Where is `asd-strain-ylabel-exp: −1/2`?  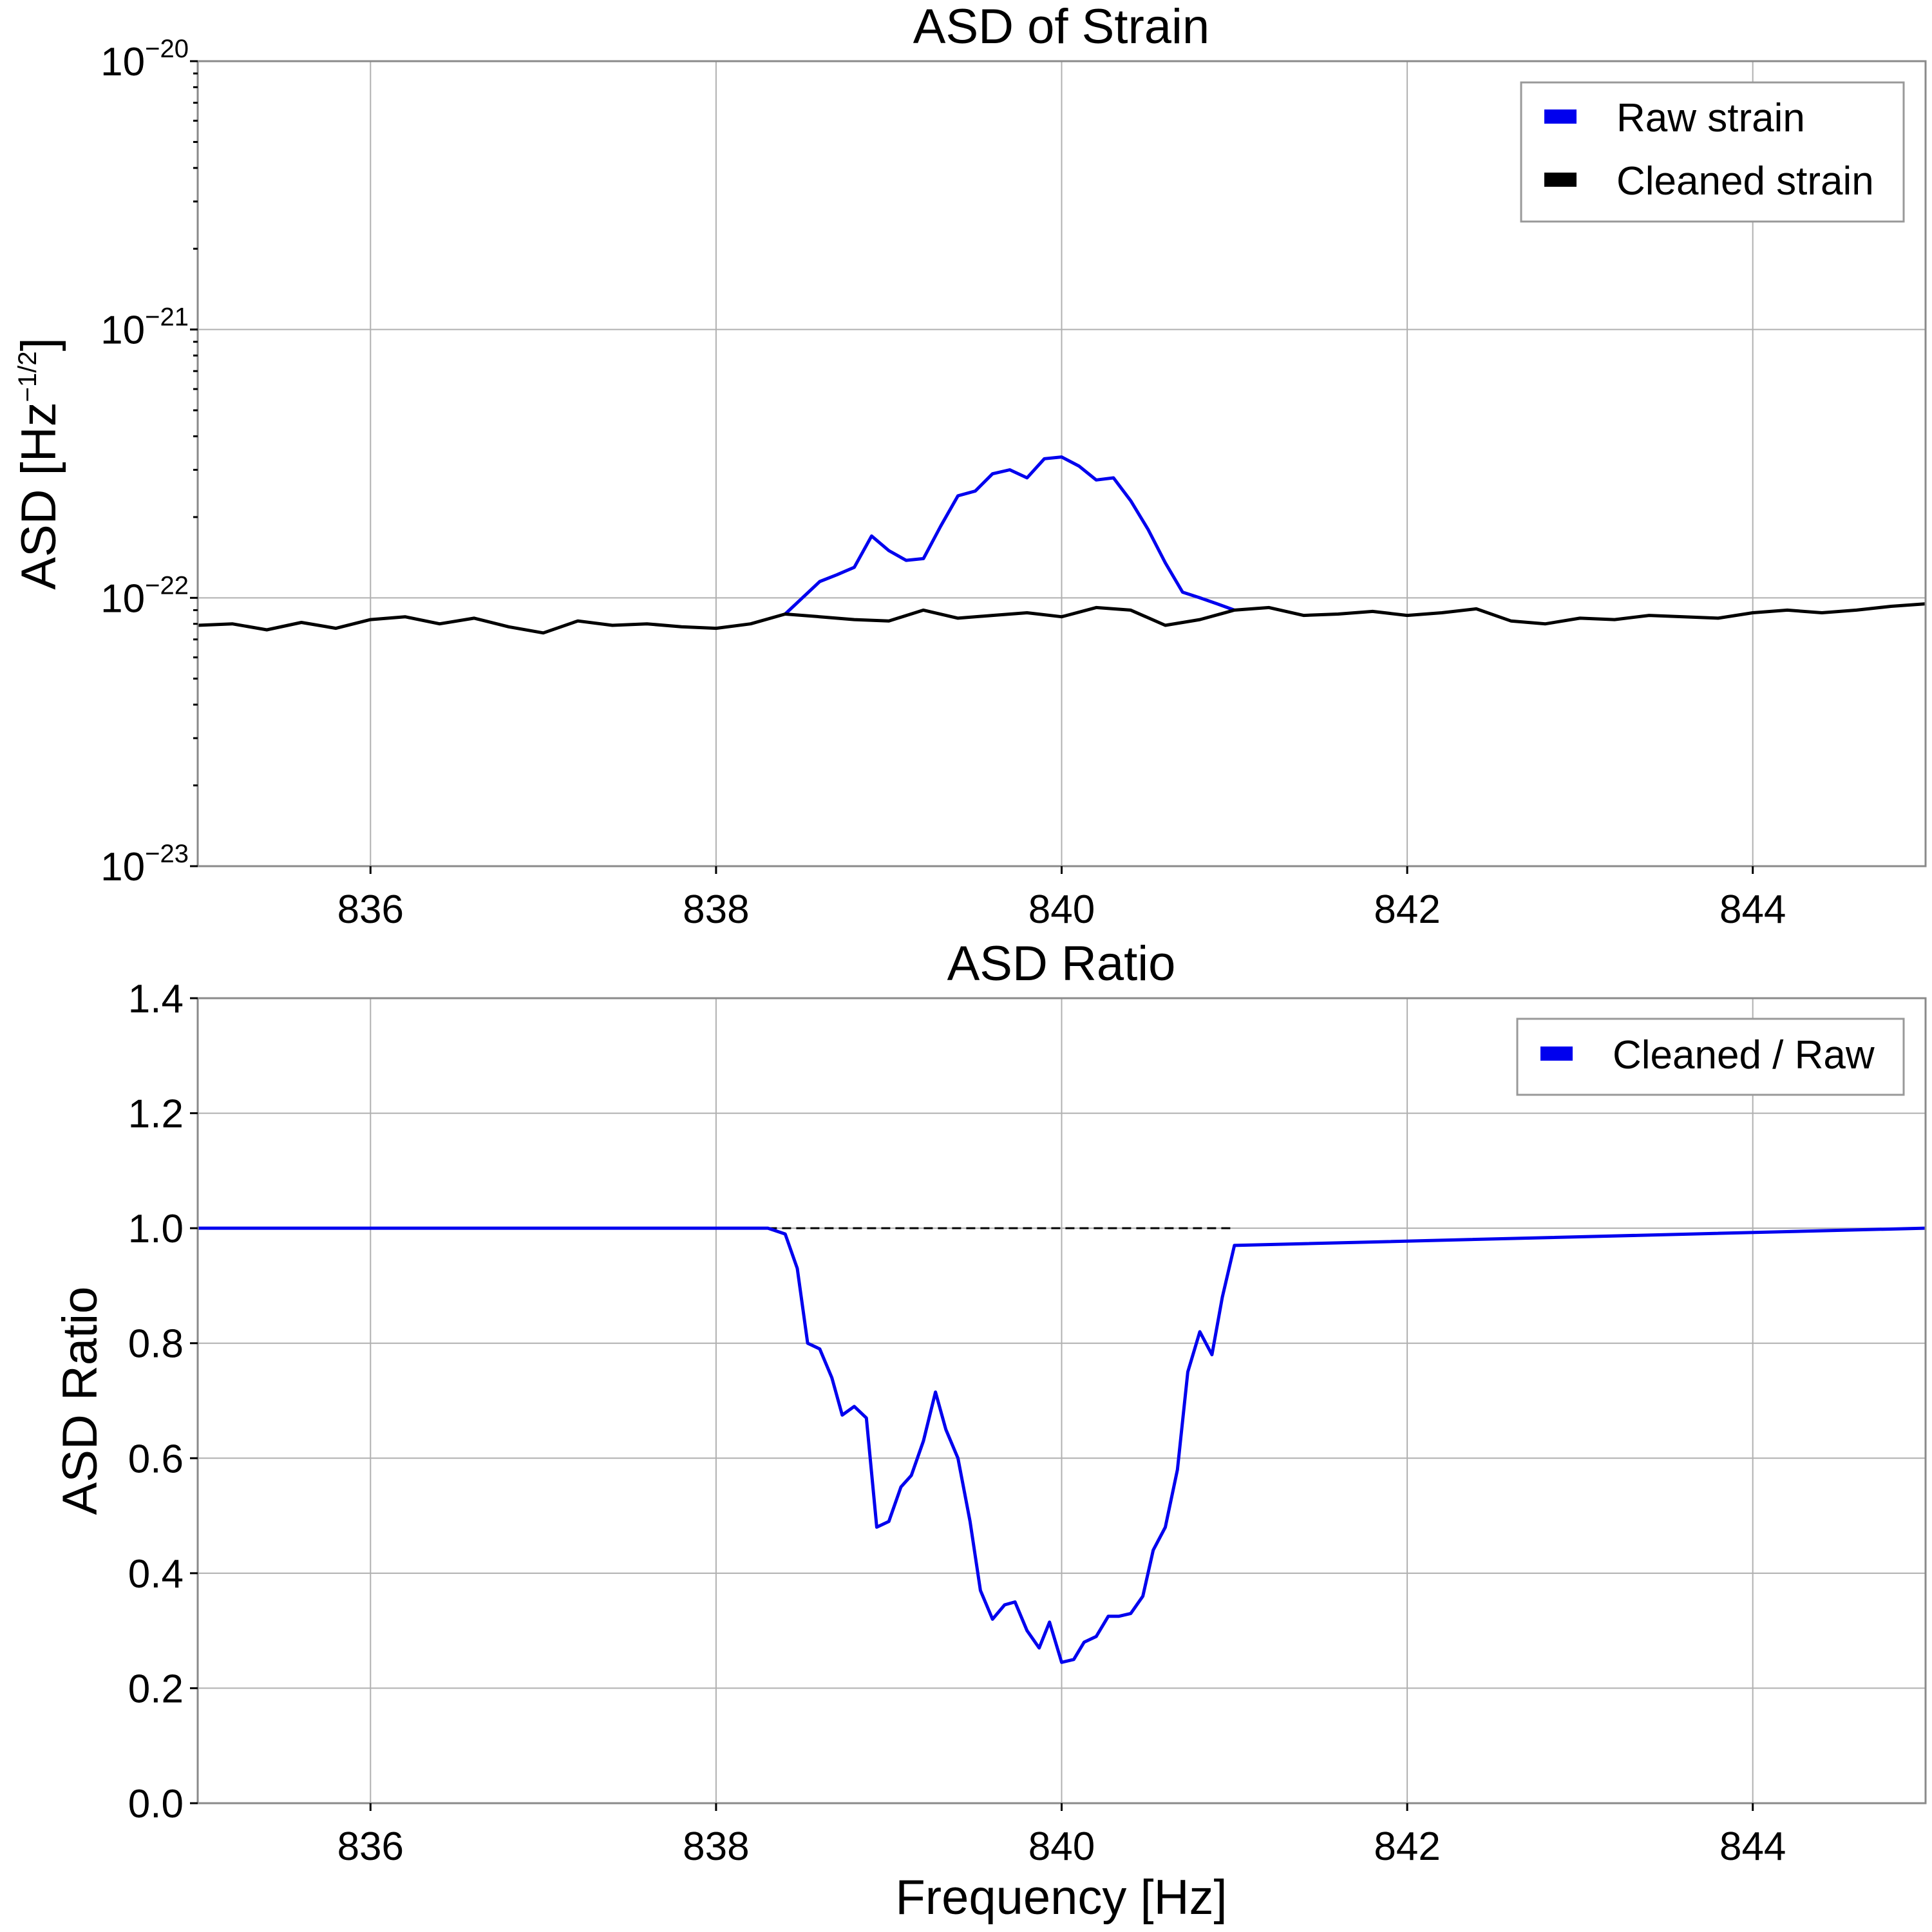
asd-strain-ylabel-exp: −1/2 is located at coordinates (28, 377).